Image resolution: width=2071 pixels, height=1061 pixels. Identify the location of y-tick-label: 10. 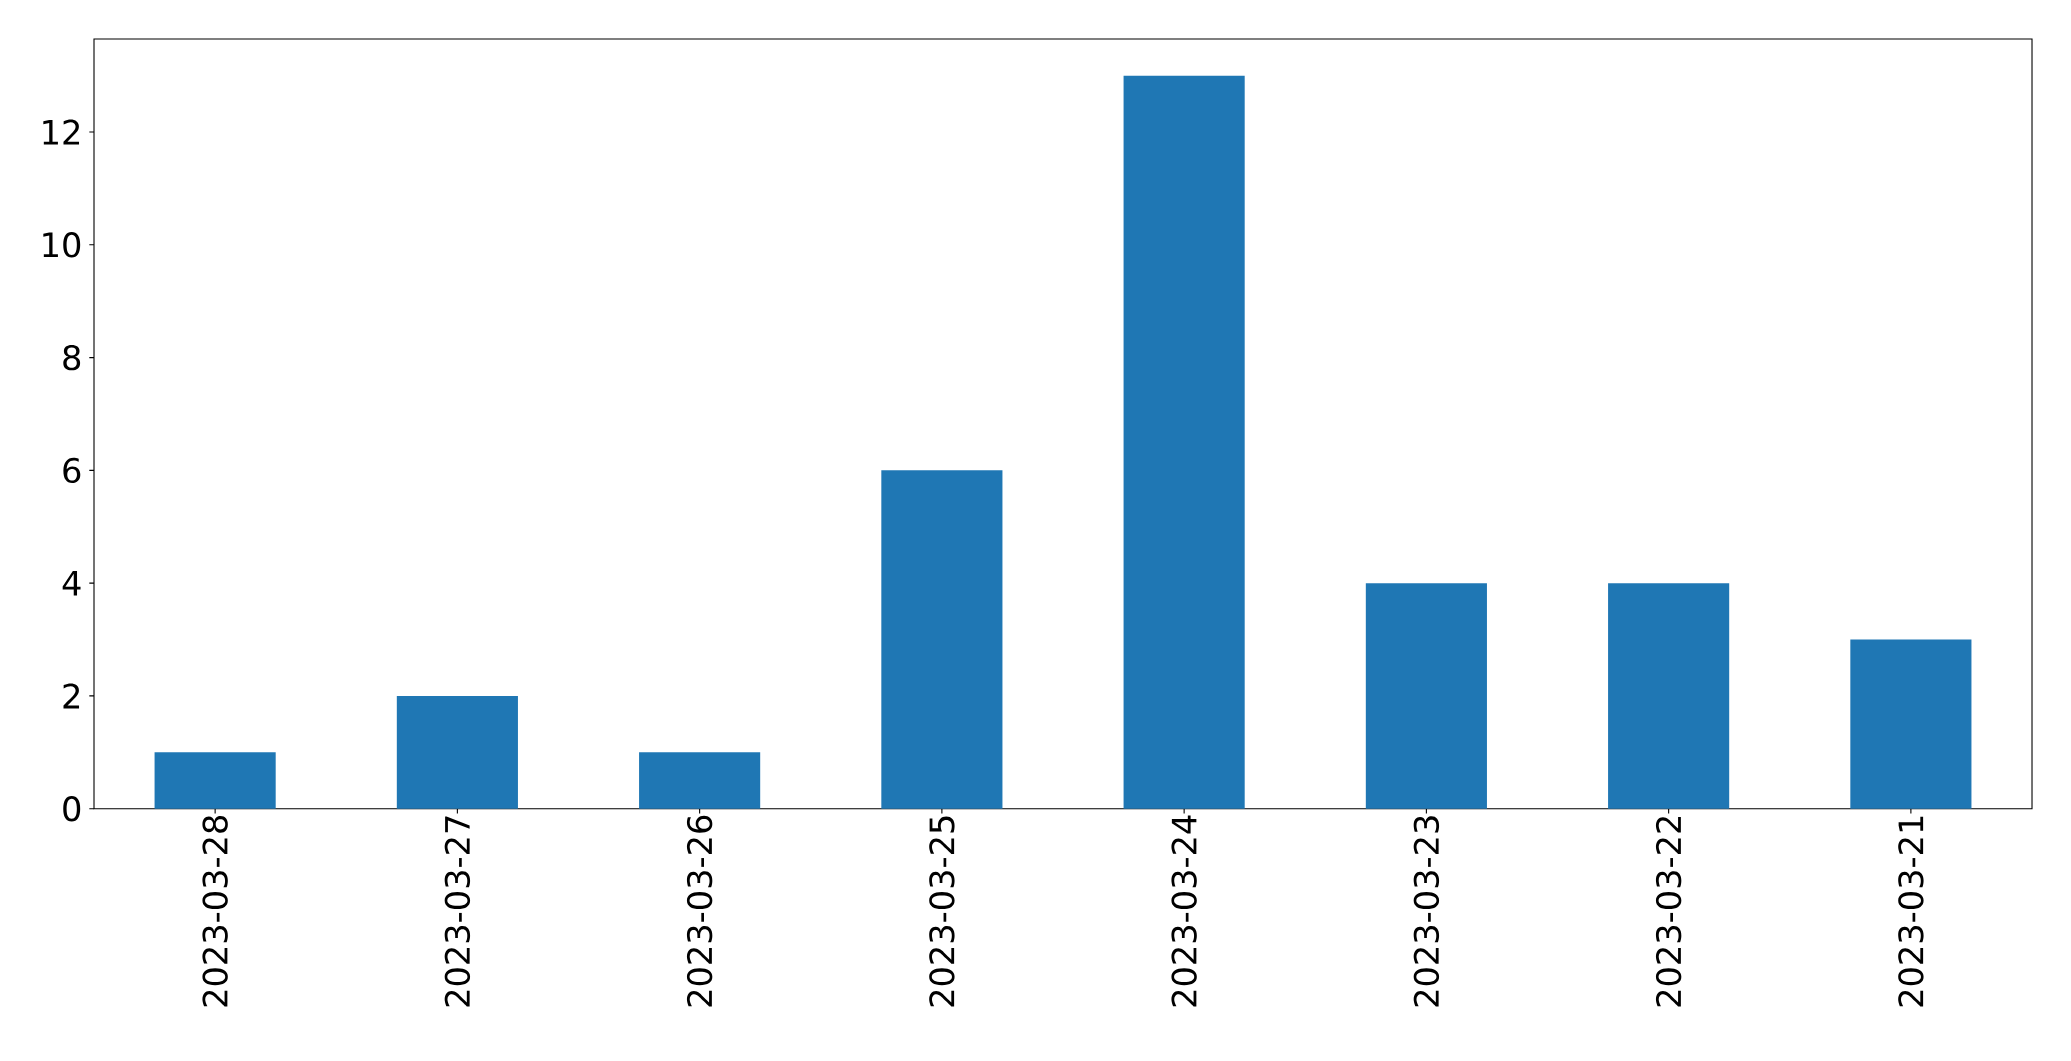
(62, 245).